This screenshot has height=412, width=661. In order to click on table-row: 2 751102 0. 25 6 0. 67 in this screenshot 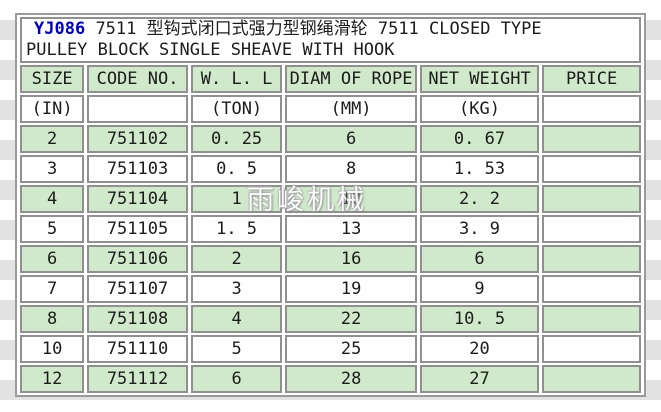, I will do `click(330, 139)`.